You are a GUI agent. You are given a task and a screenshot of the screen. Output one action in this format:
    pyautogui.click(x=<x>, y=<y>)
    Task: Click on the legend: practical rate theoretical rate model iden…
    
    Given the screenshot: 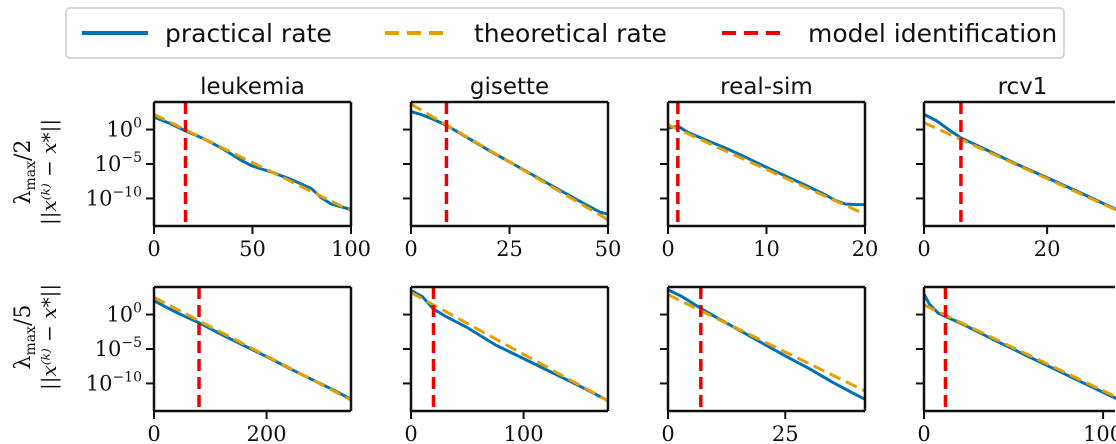 What is the action you would take?
    pyautogui.click(x=565, y=33)
    